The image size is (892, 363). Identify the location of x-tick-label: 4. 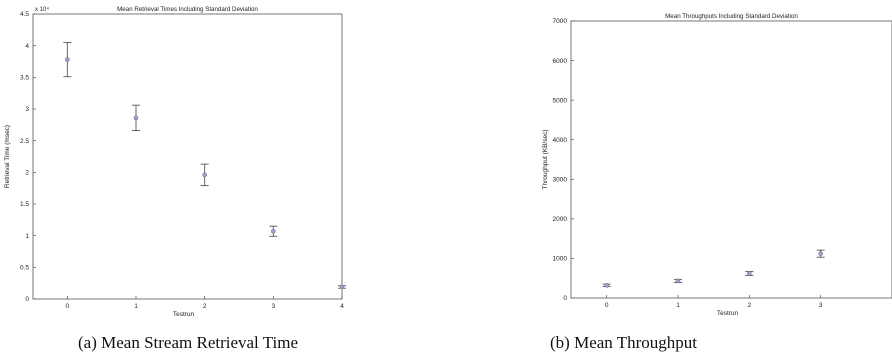
(342, 306).